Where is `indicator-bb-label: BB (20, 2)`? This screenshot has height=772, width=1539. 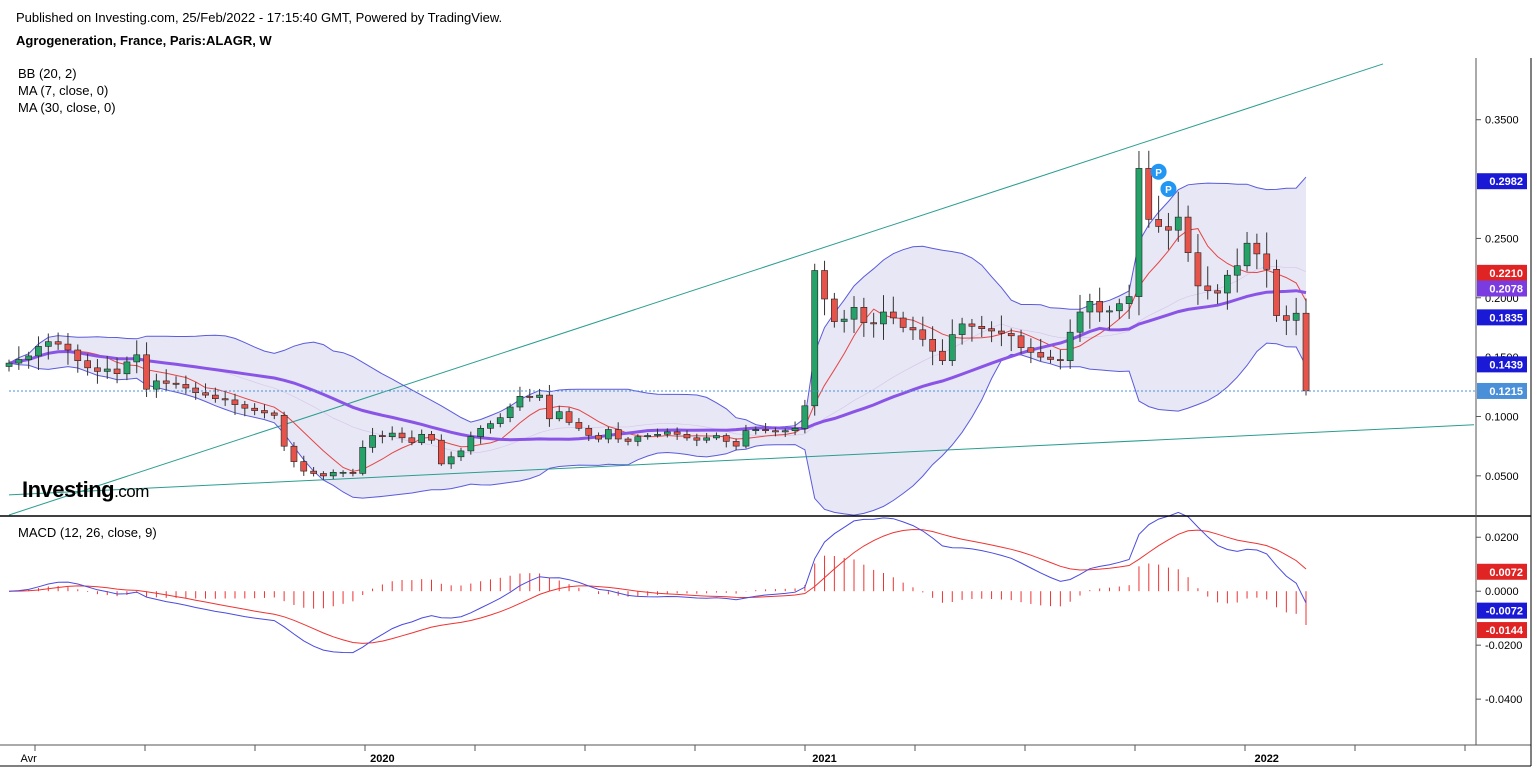
indicator-bb-label: BB (20, 2) is located at coordinates (47, 73).